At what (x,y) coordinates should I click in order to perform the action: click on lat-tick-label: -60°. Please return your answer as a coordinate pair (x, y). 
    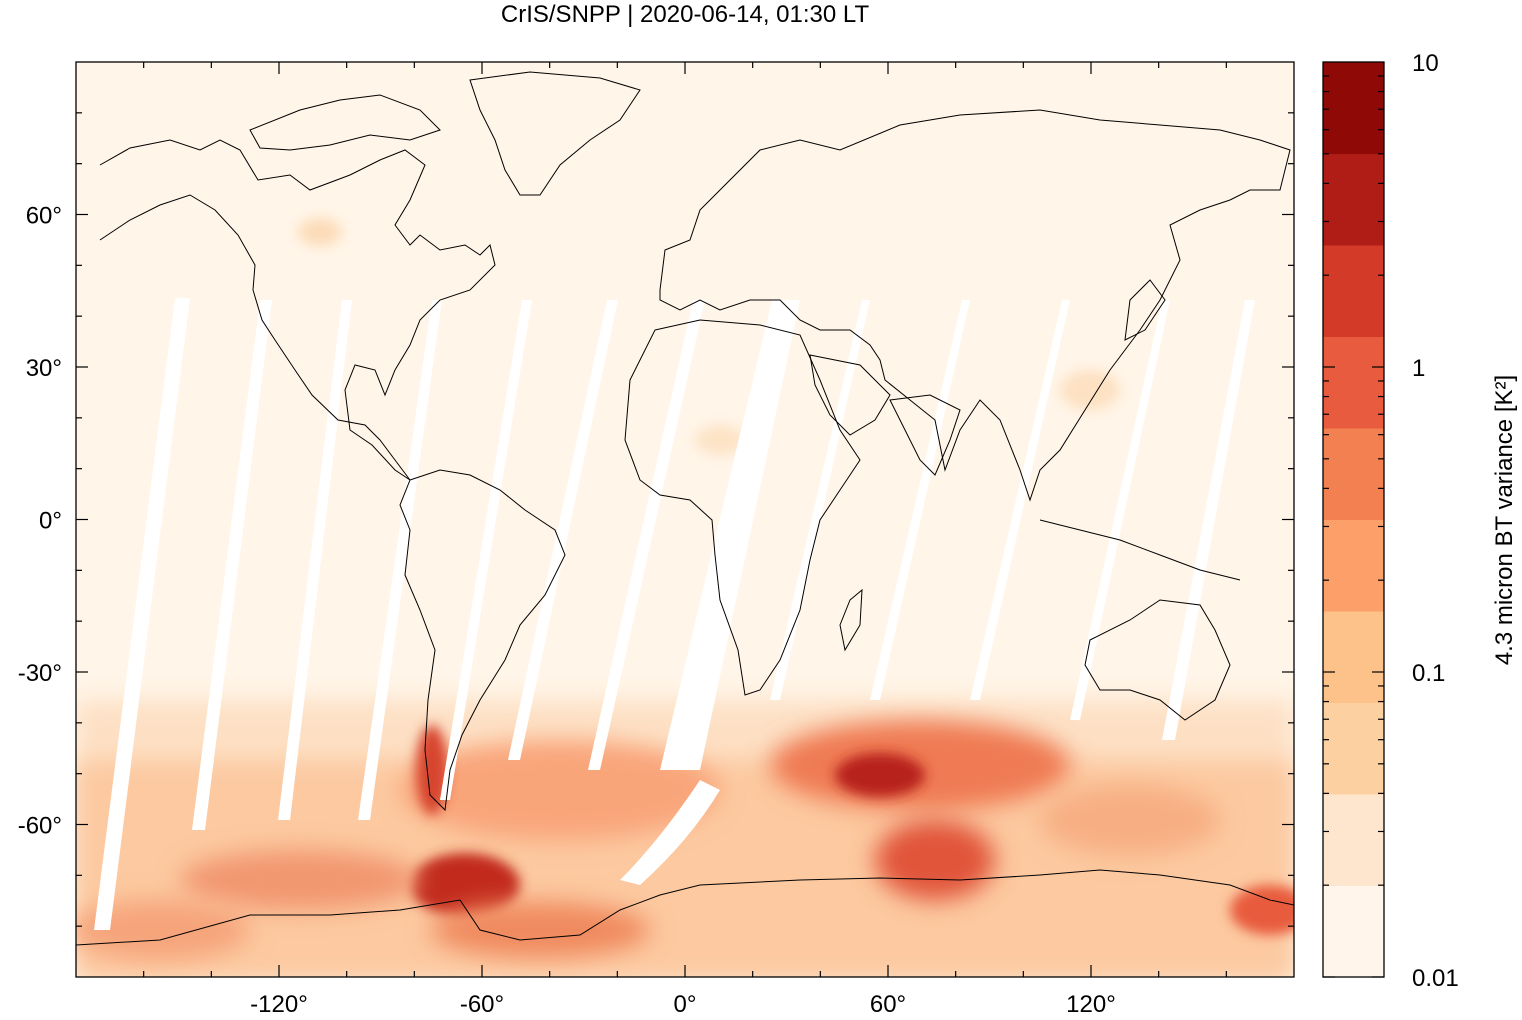
    Looking at the image, I should click on (40, 826).